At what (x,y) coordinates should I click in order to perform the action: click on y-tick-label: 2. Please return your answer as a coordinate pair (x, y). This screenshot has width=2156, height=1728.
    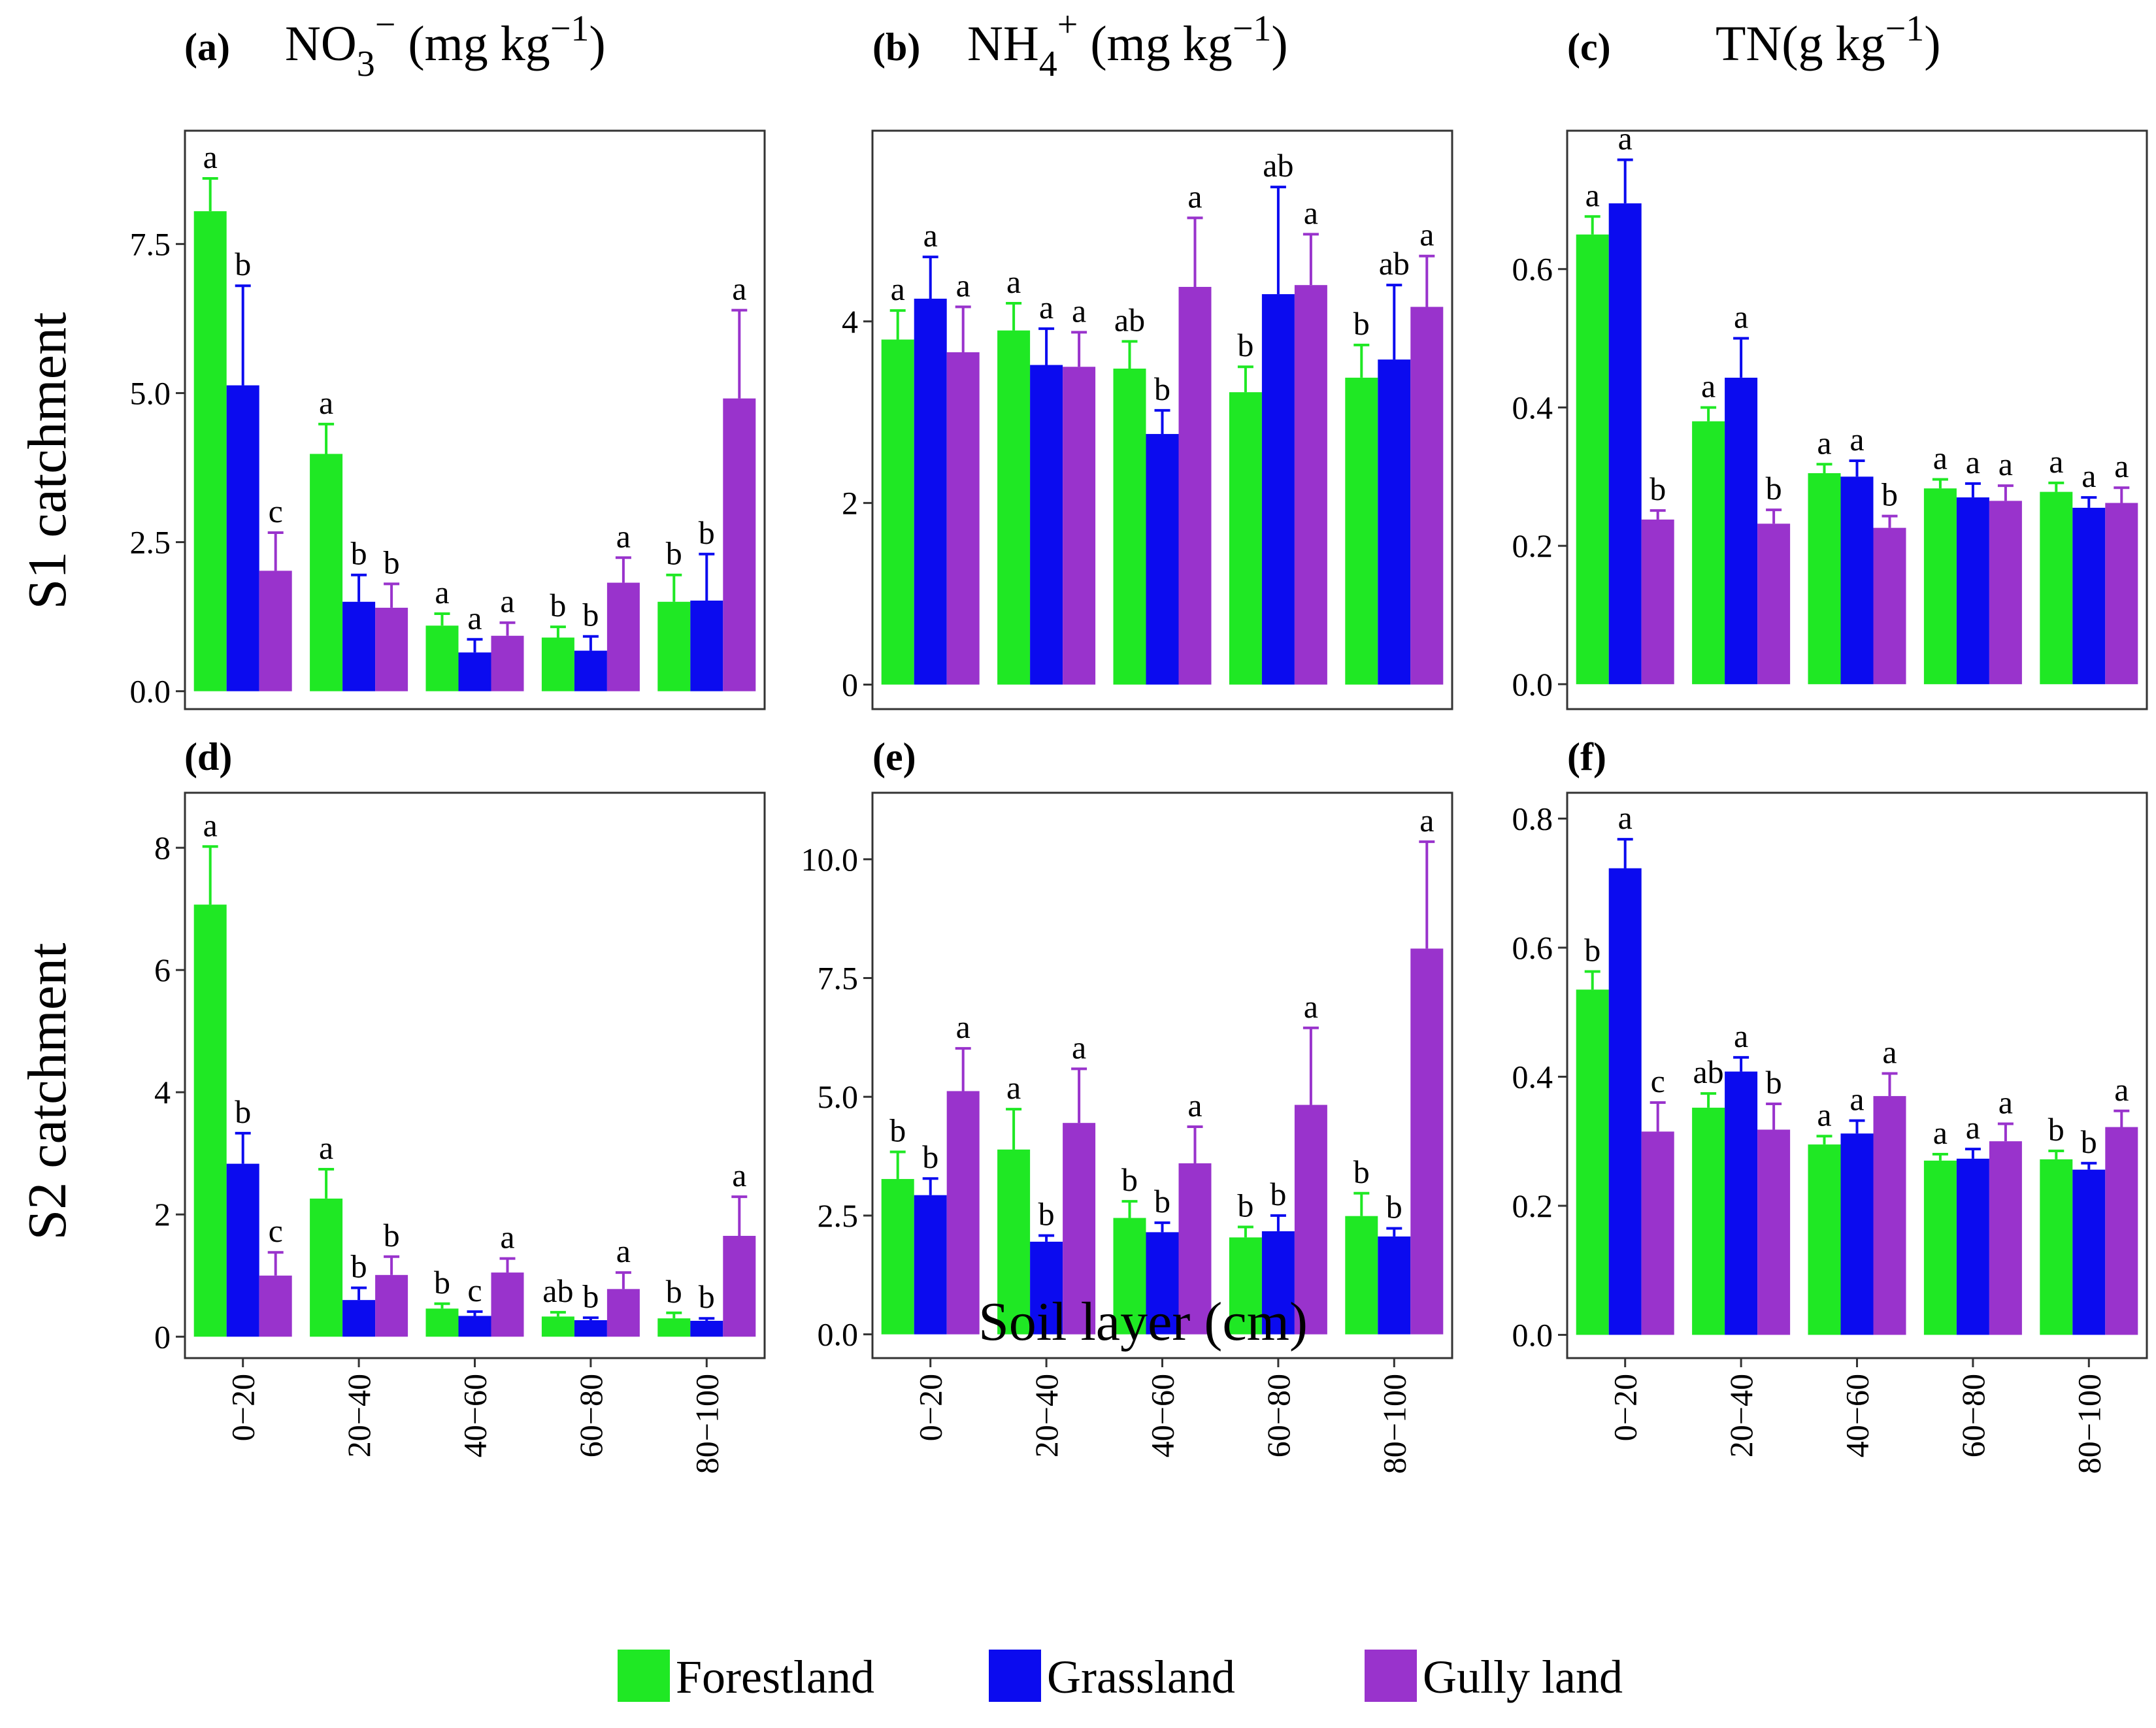
    Looking at the image, I should click on (850, 503).